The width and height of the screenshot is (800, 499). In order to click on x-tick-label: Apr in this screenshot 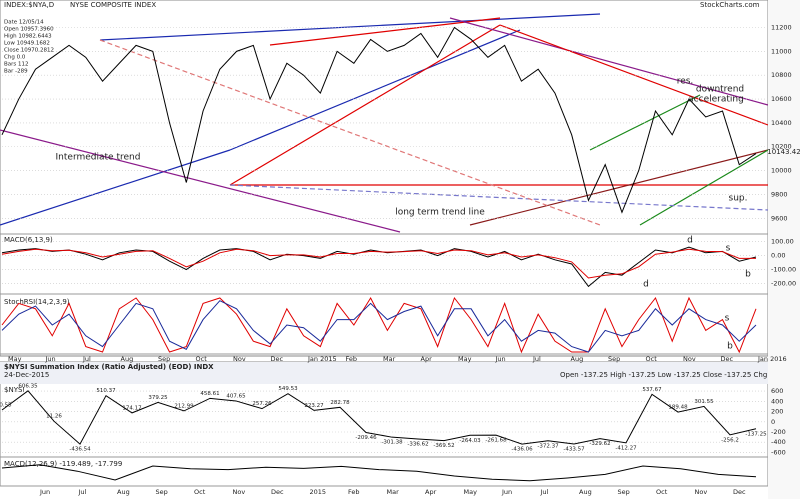, I will do `click(431, 492)`.